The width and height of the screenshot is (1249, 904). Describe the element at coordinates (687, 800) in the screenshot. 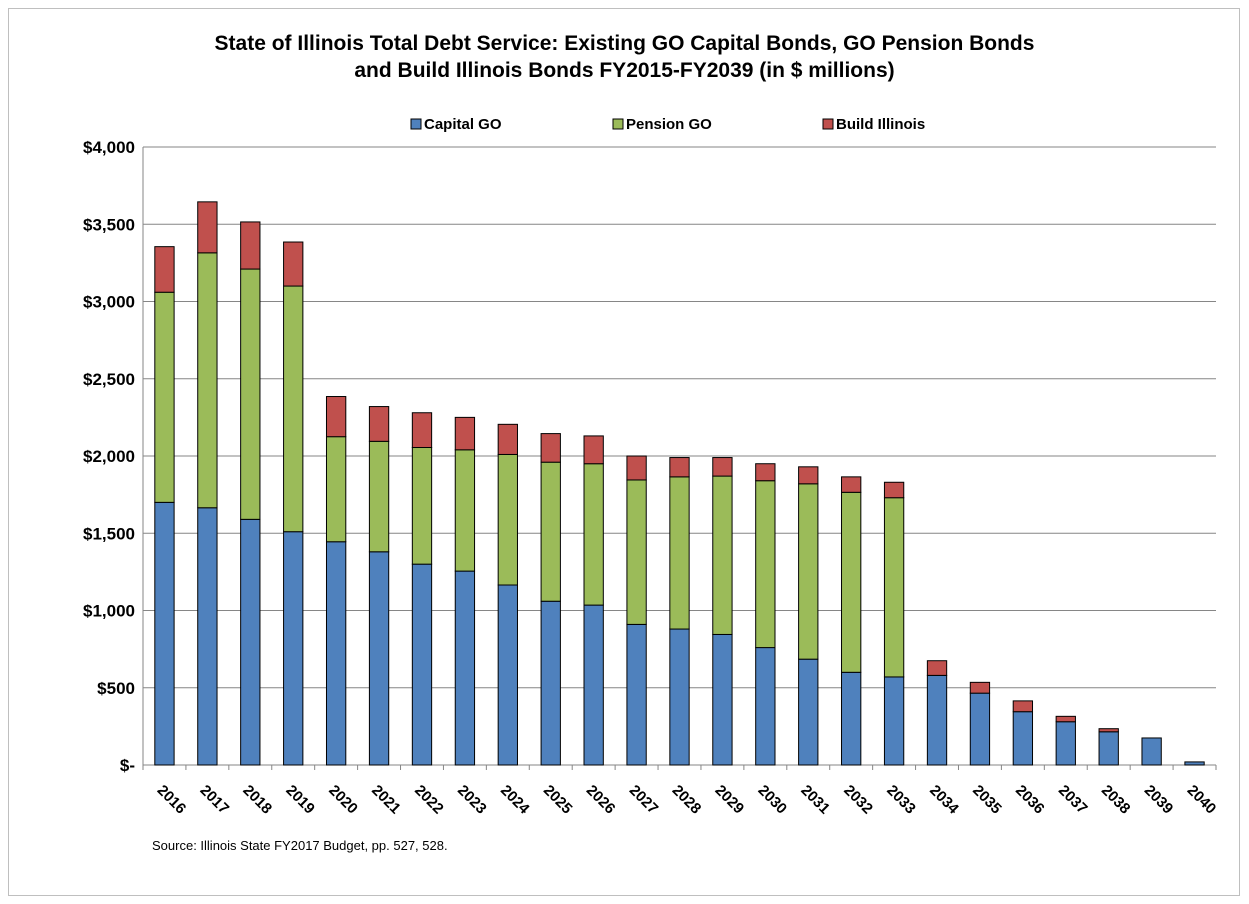

I see `x-tick-label: 2028` at that location.